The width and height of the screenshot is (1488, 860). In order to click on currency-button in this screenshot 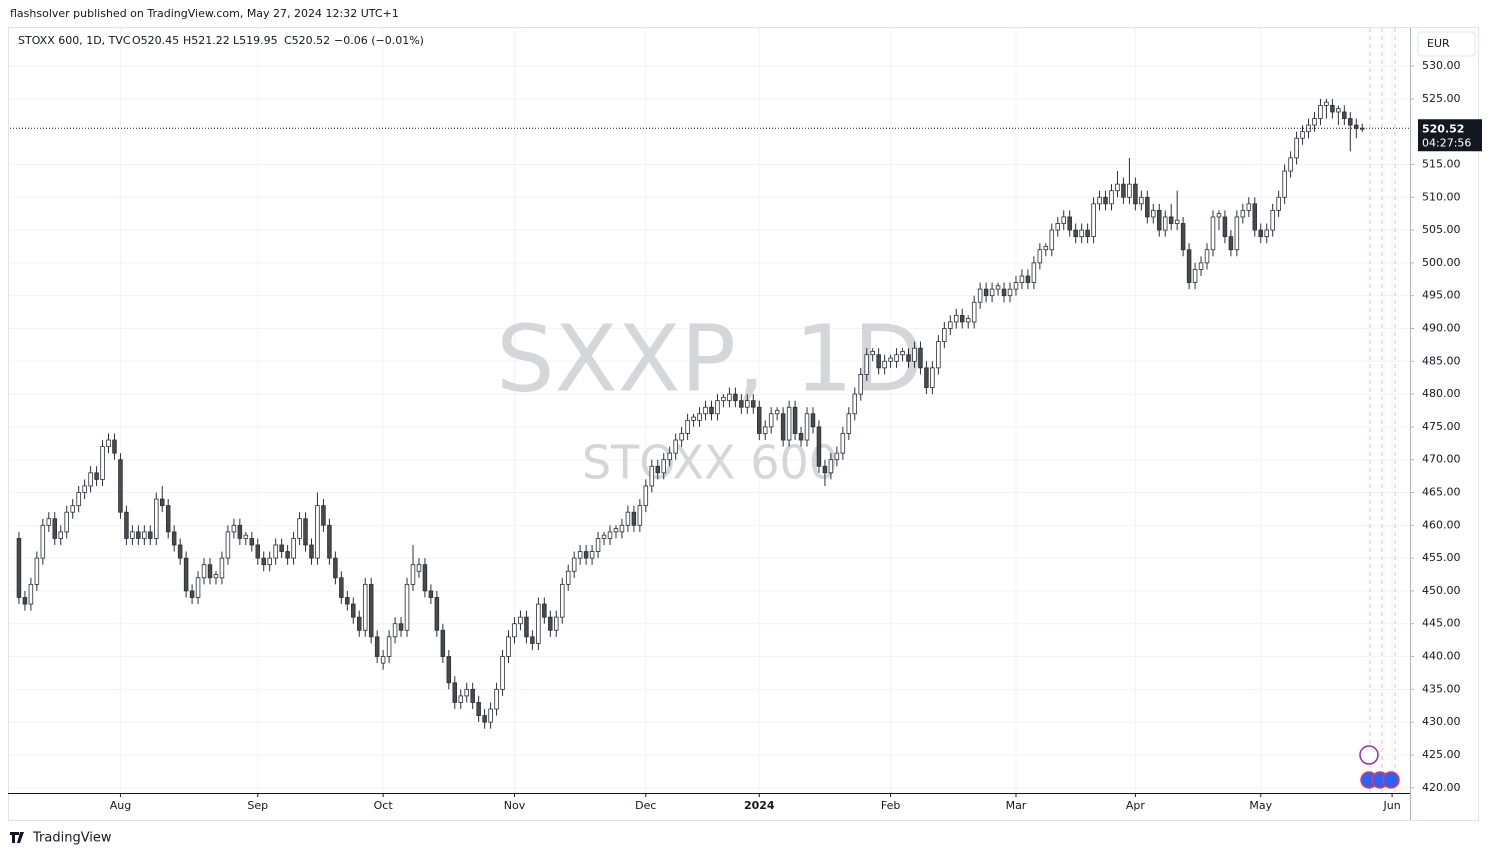, I will do `click(1446, 44)`.